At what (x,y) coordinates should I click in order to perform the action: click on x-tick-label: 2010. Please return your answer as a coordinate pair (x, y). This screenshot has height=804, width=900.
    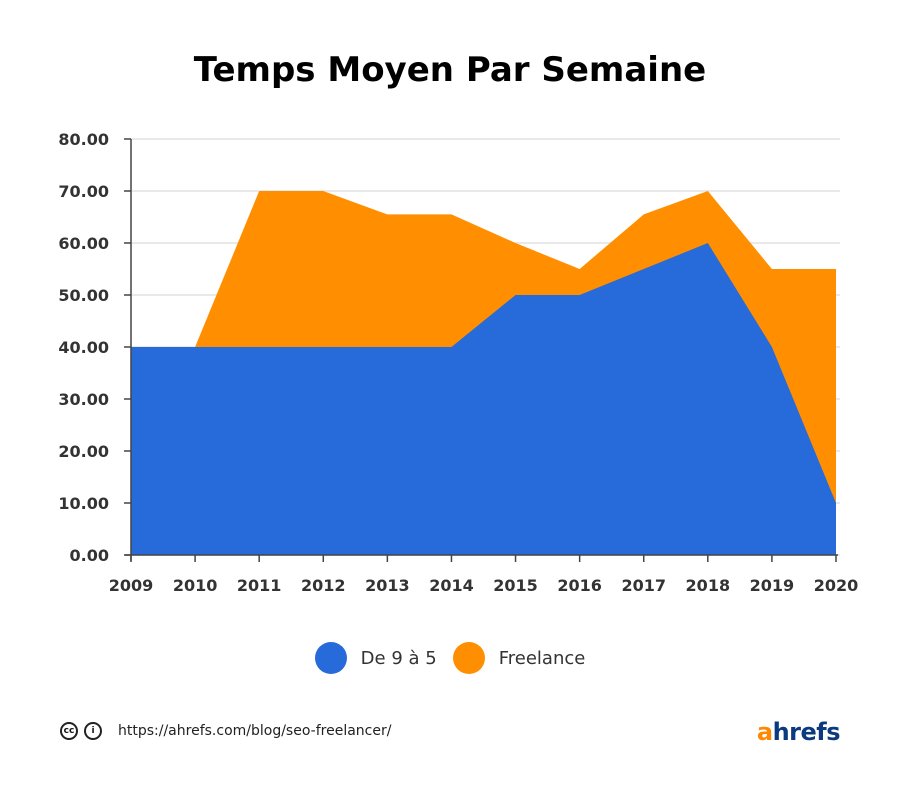
    Looking at the image, I should click on (195, 585).